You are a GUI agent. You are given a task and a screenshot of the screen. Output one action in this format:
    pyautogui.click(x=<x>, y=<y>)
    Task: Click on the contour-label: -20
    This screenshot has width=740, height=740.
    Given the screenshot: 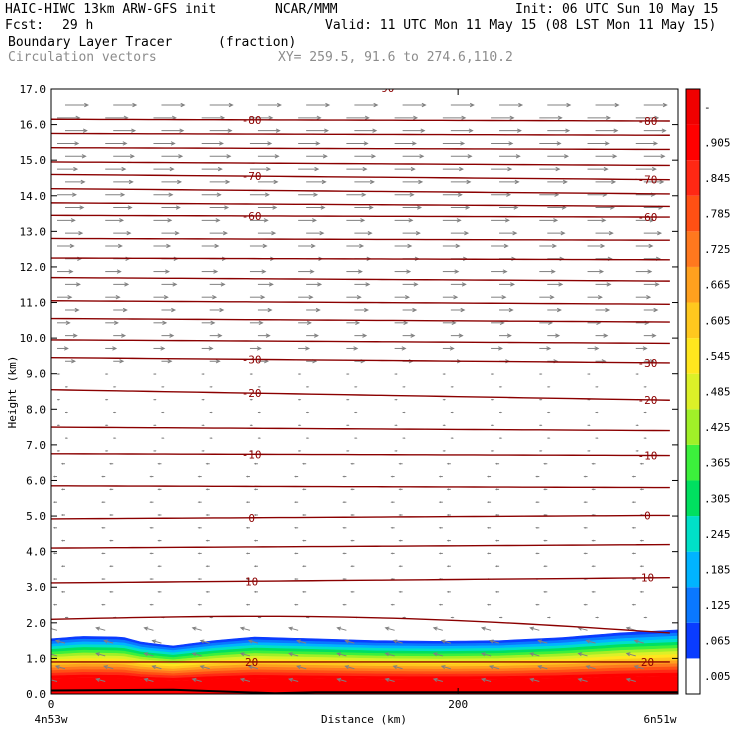 What is the action you would take?
    pyautogui.click(x=252, y=393)
    